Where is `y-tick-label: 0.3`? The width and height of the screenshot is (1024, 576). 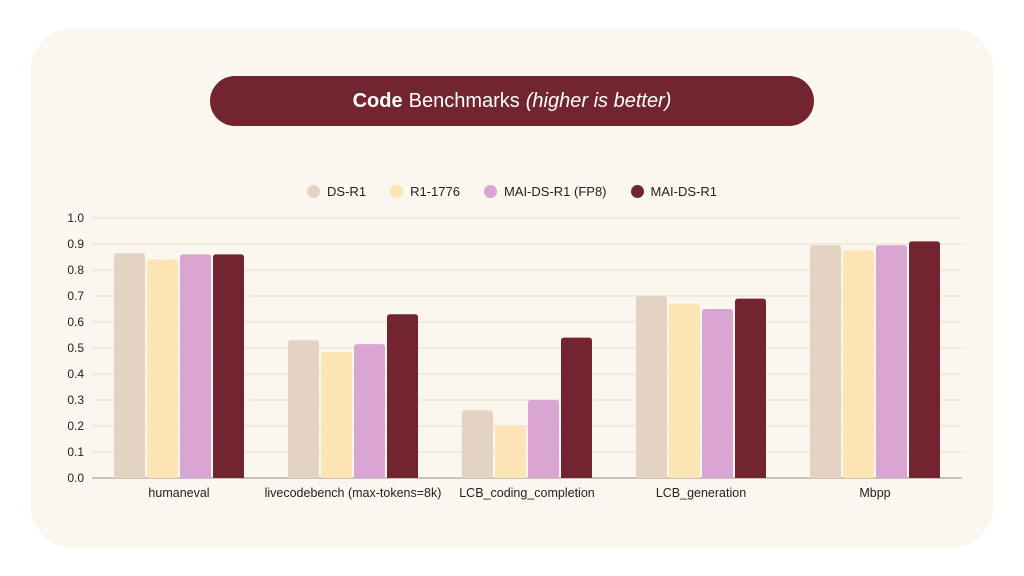
y-tick-label: 0.3 is located at coordinates (75, 400).